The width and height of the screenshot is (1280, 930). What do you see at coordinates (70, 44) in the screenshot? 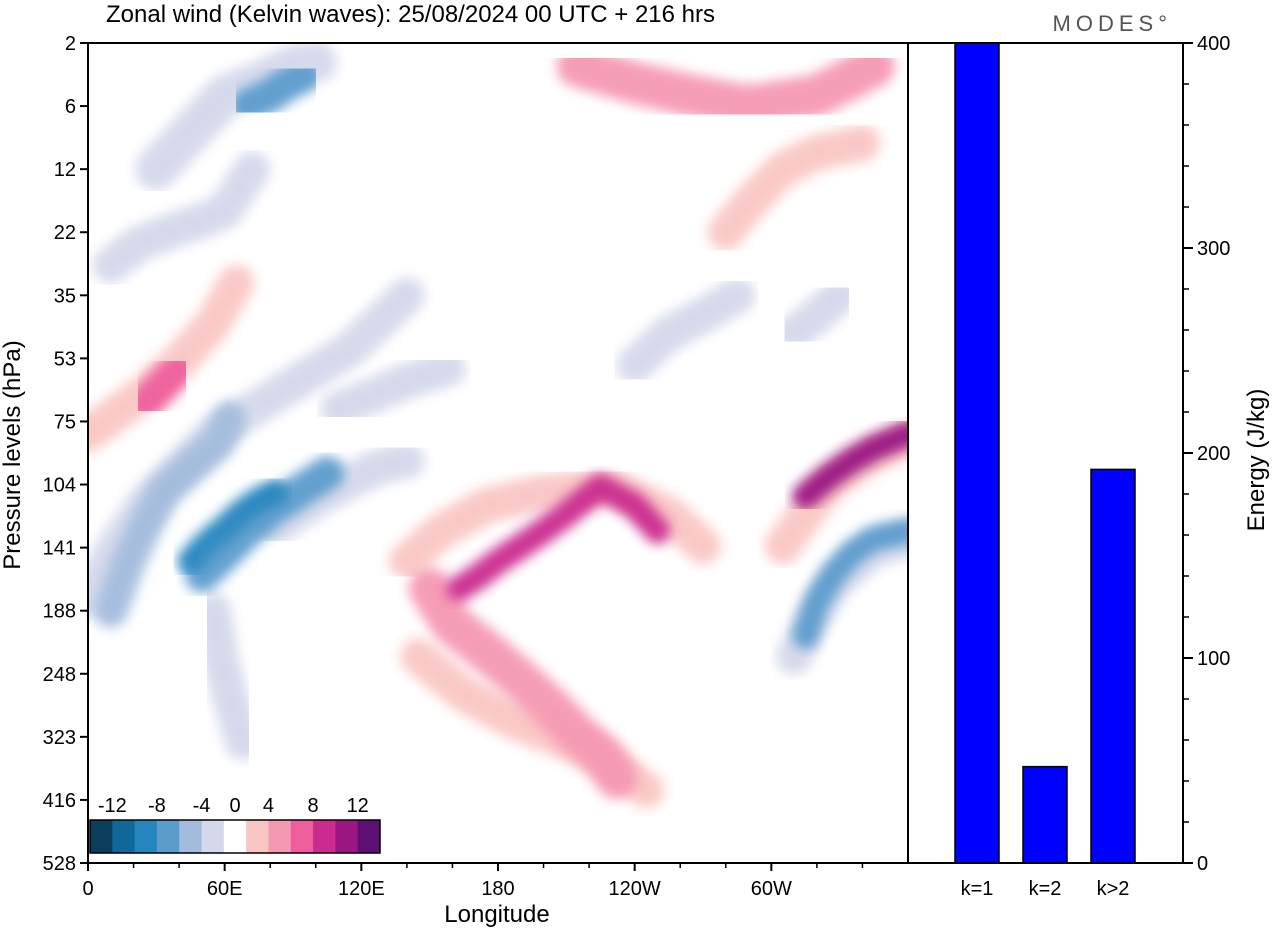
I see `y-tick-label: 2` at bounding box center [70, 44].